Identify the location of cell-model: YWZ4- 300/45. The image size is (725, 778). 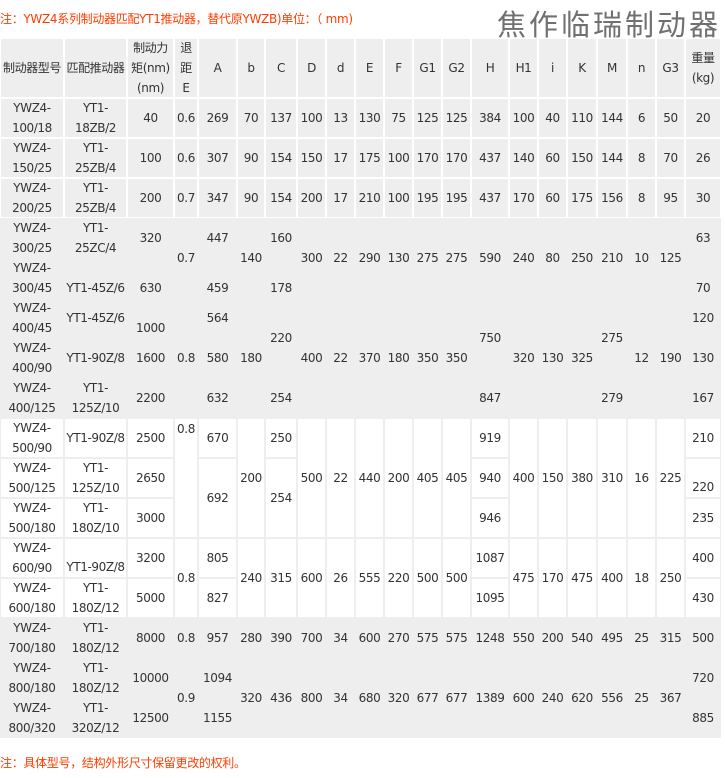
(32, 278).